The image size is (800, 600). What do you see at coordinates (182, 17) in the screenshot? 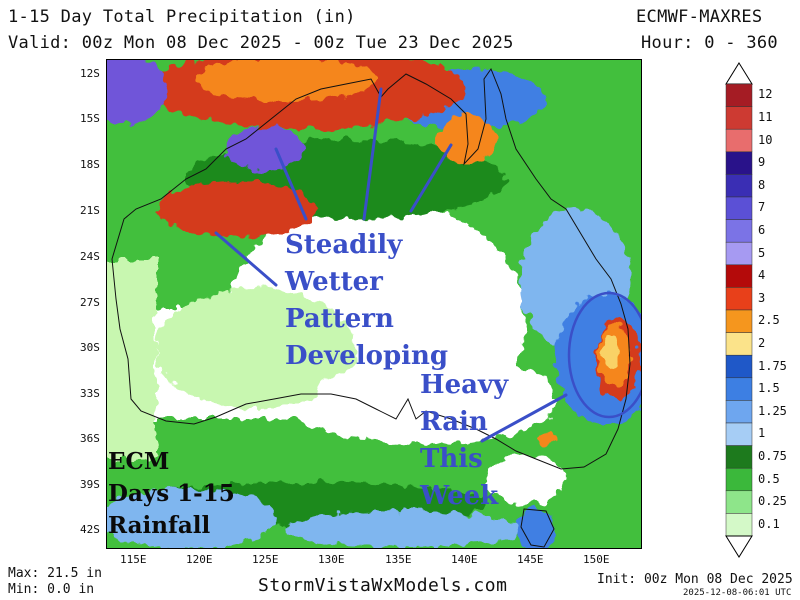
I see `chart-title: 1-15 Day Total Precipitation (in)` at bounding box center [182, 17].